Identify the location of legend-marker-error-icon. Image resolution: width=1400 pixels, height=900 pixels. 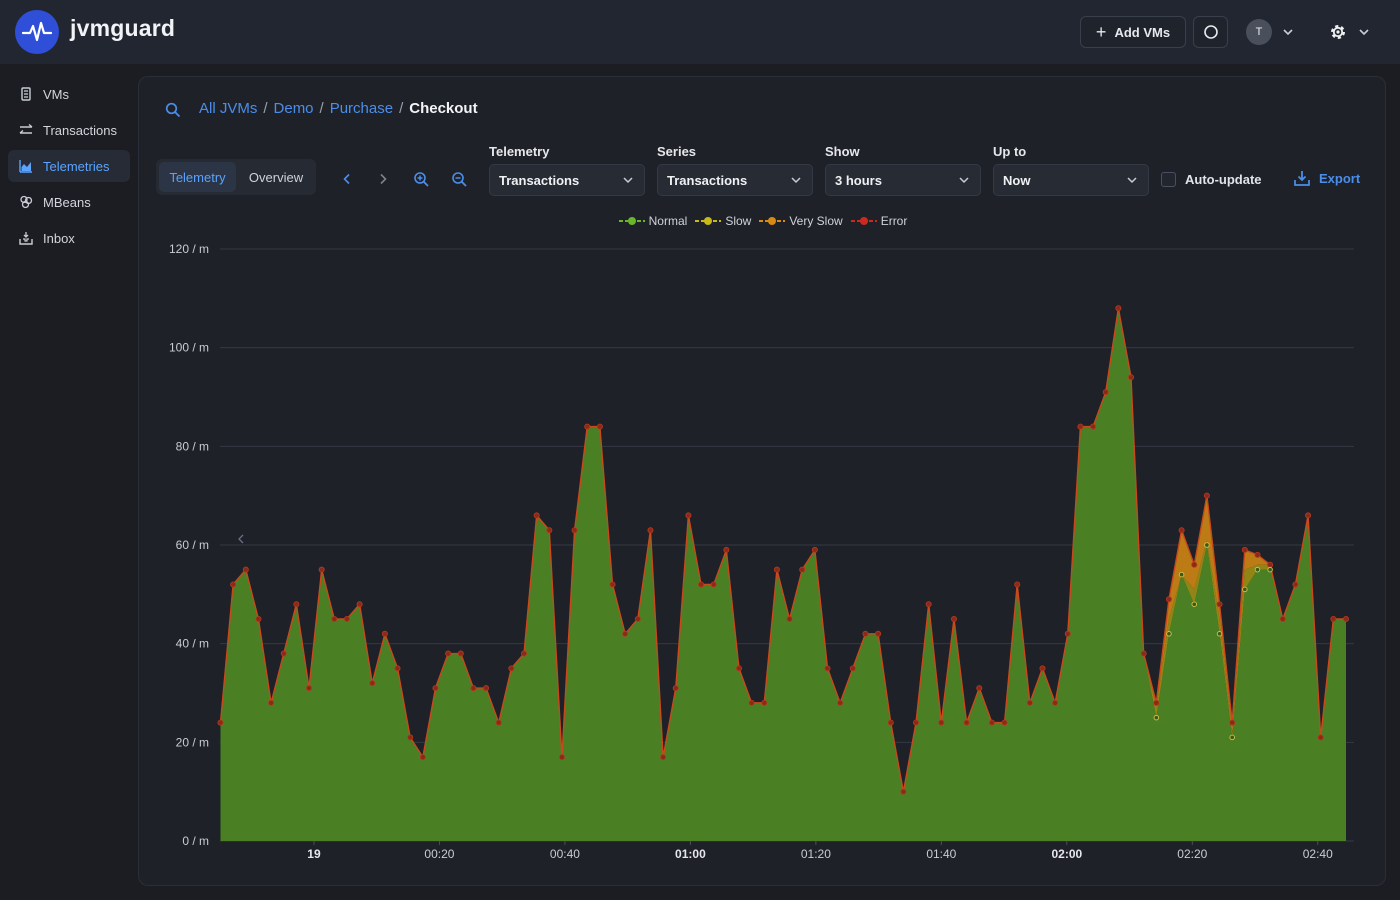
(863, 221).